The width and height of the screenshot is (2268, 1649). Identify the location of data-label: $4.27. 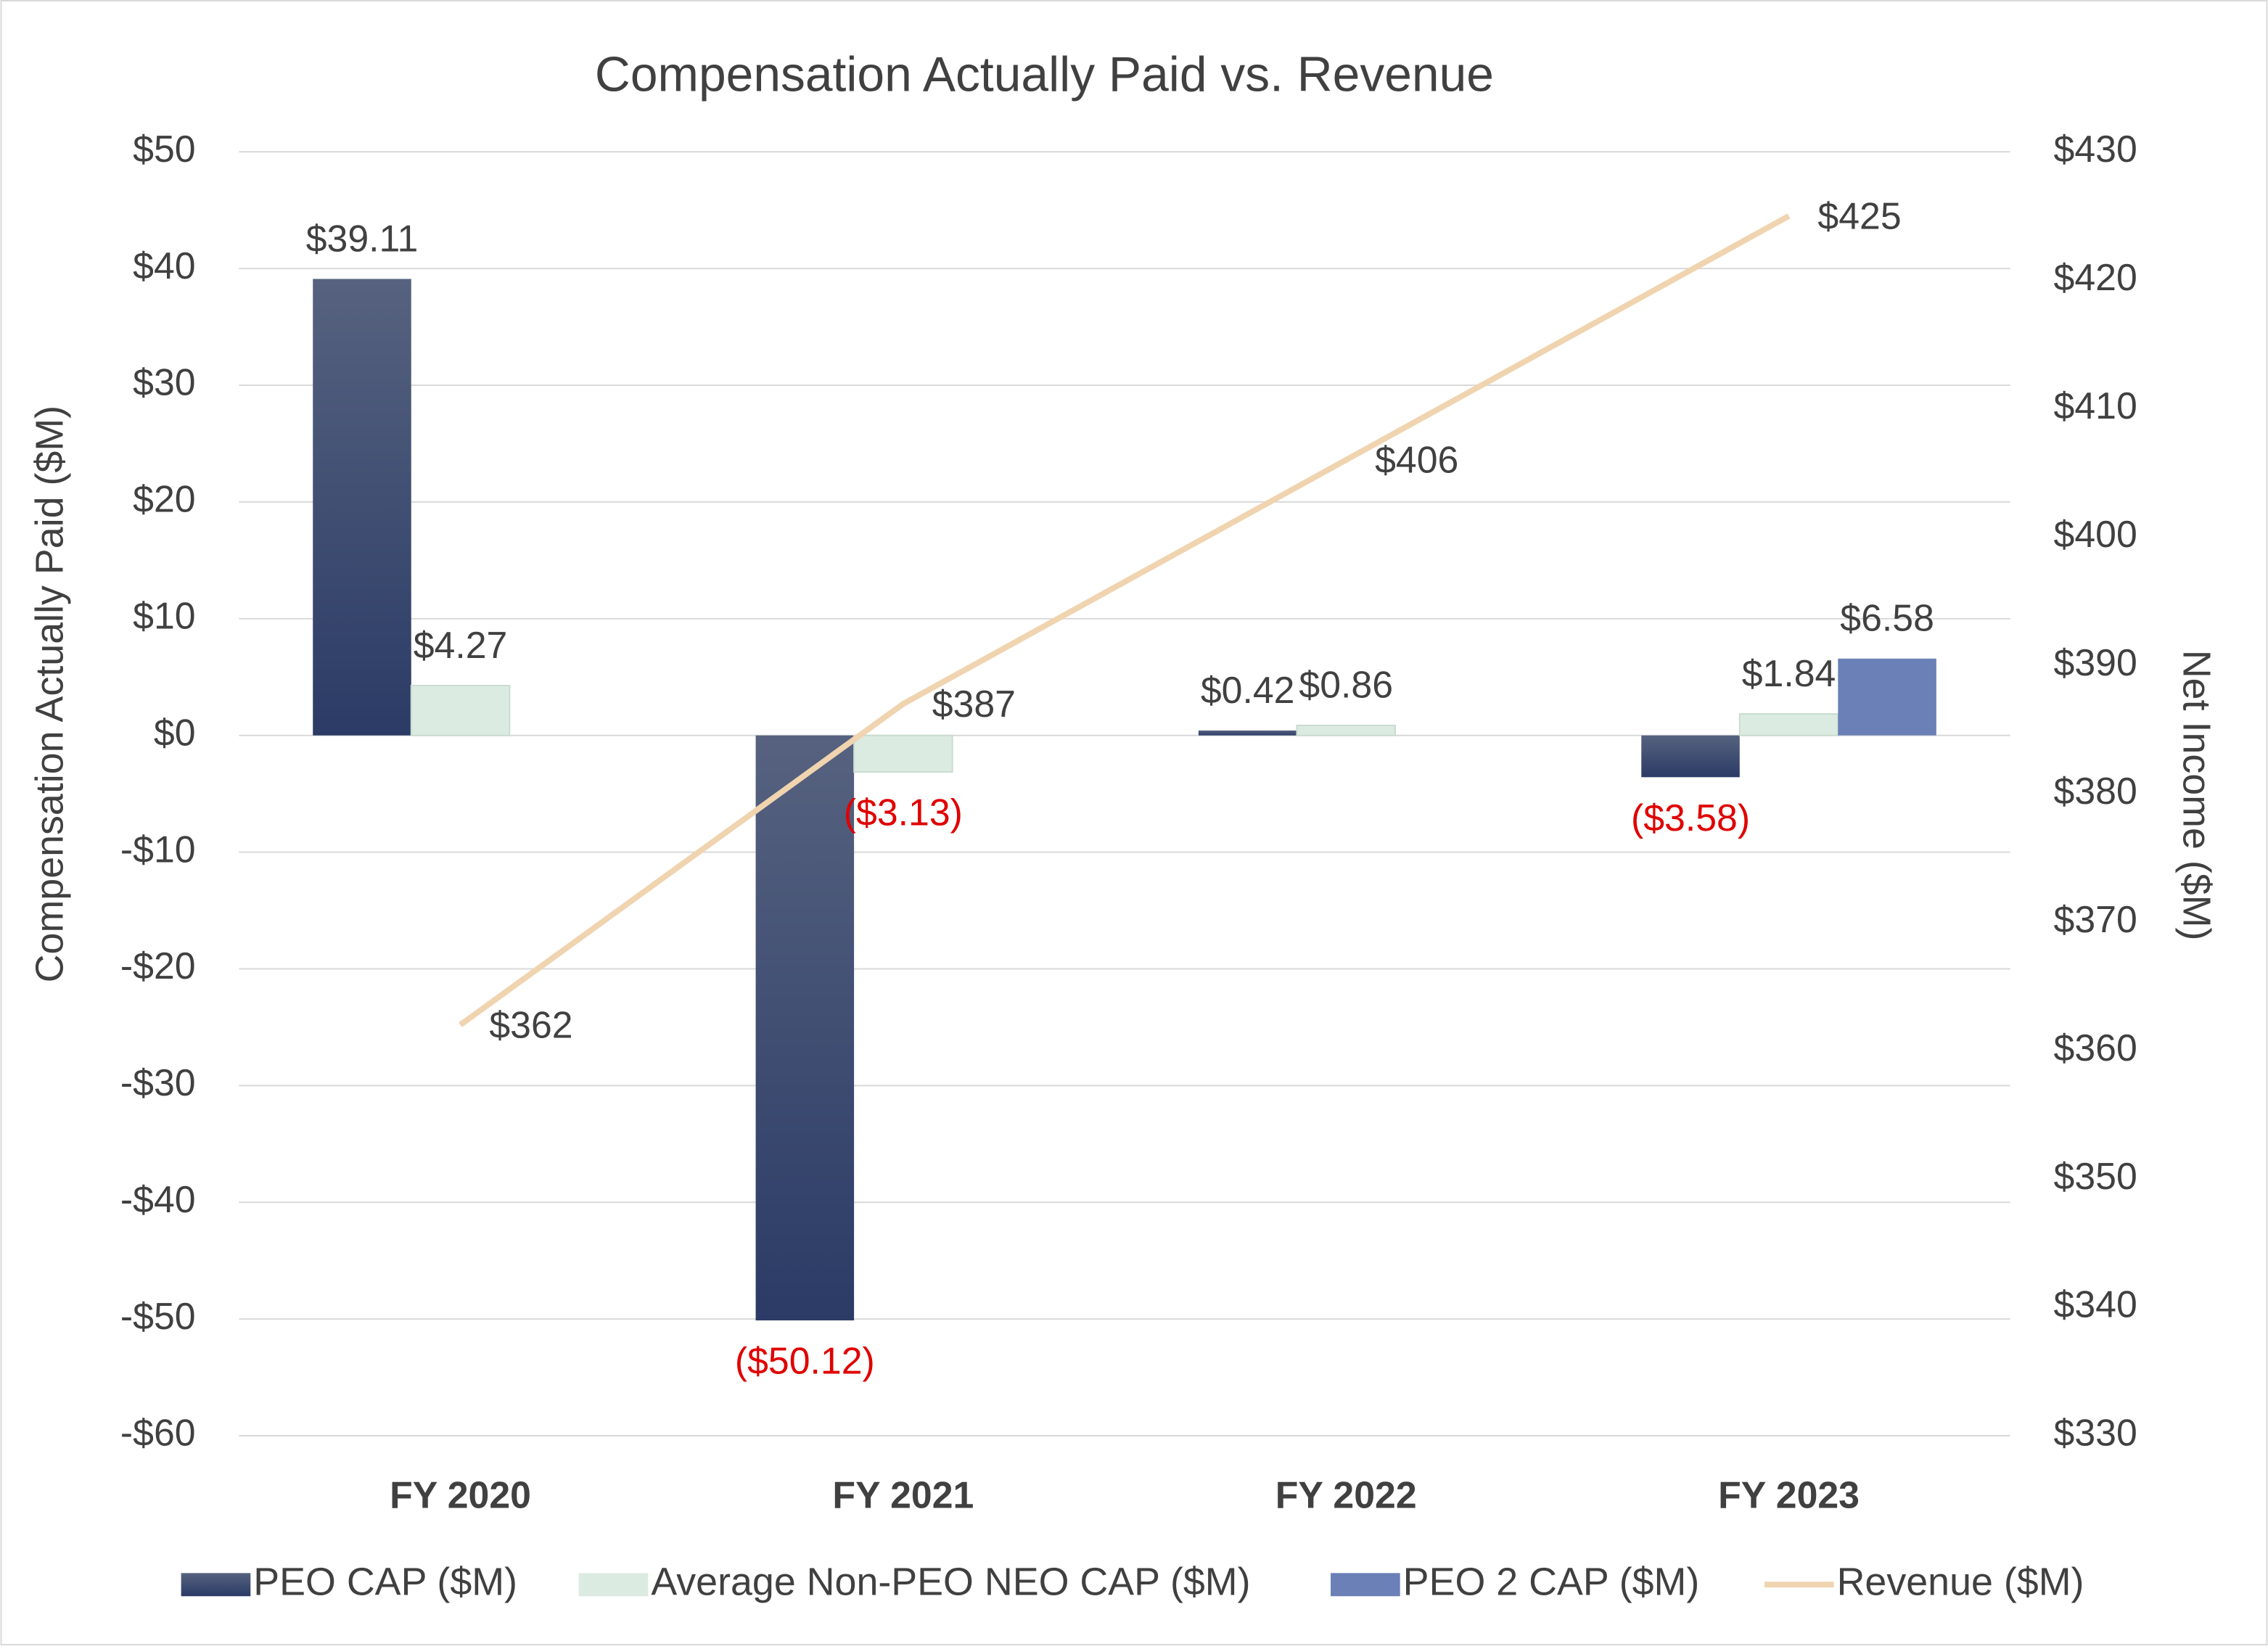
(461, 645).